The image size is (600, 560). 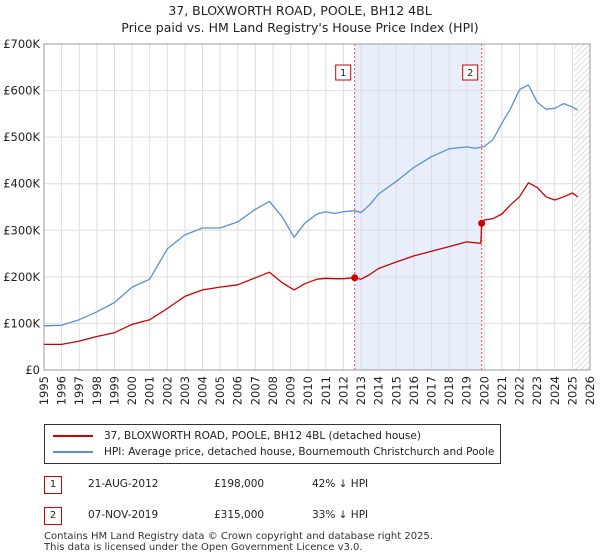 What do you see at coordinates (21, 137) in the screenshot?
I see `y-tick-label: £500K` at bounding box center [21, 137].